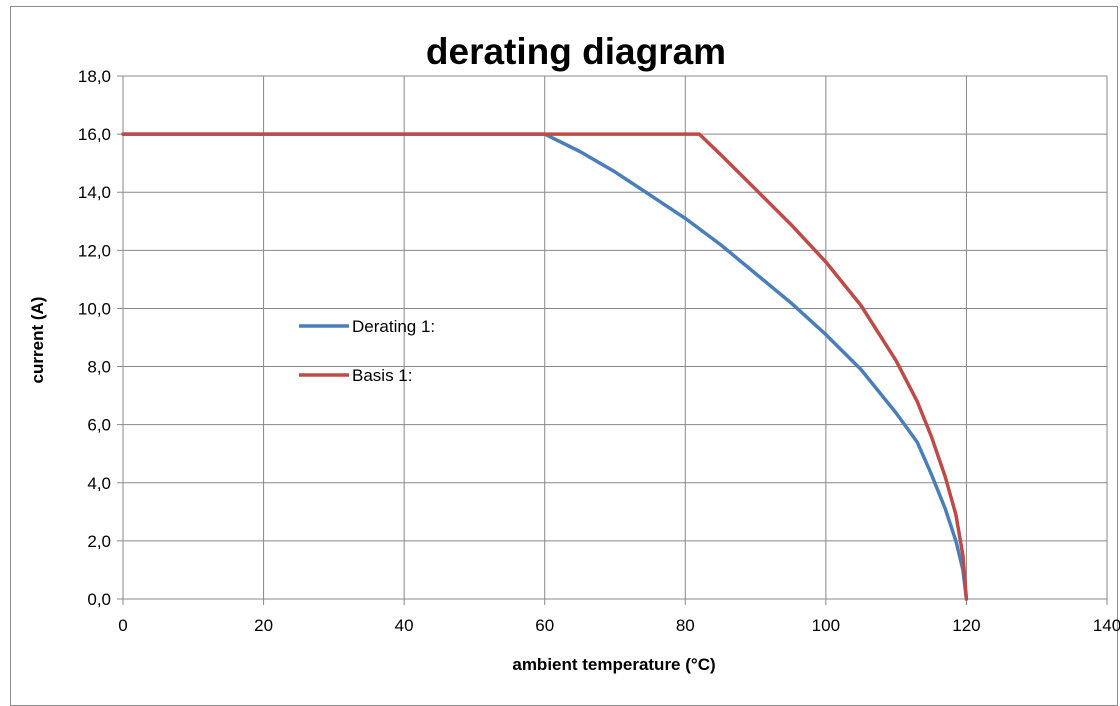  I want to click on x-tick-label: 120, so click(966, 625).